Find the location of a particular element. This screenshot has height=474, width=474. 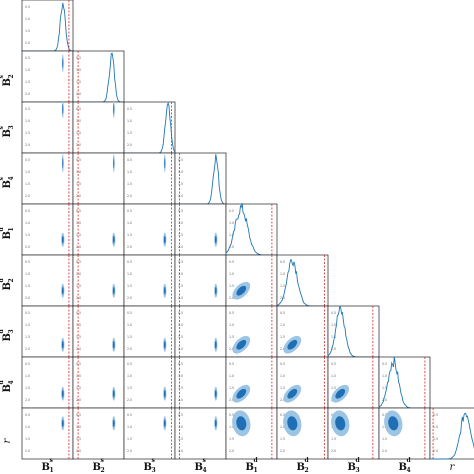

panel-4-4: 0.5 1.0 1.5 2.0 is located at coordinates (251, 229).